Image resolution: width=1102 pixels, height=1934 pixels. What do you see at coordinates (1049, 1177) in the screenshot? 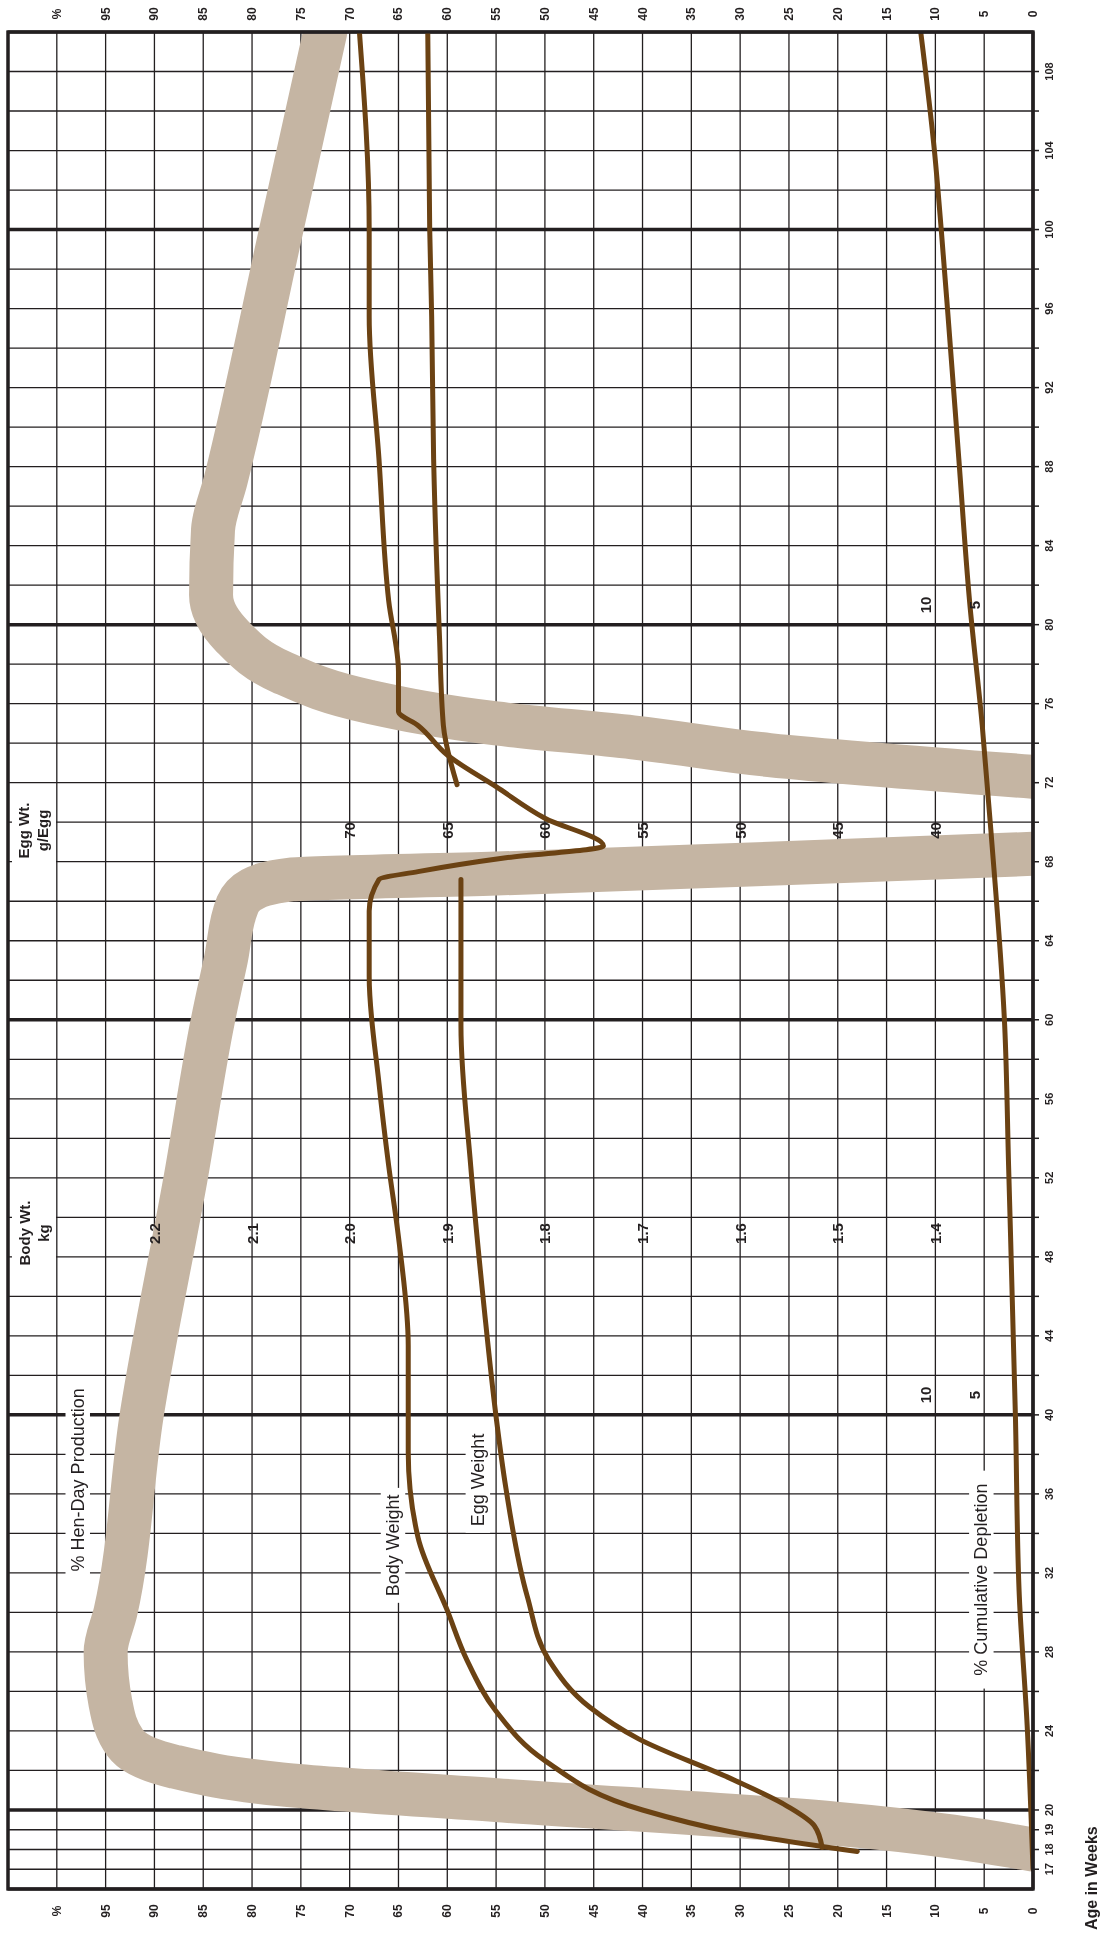
I see `y-tick-label: 52` at bounding box center [1049, 1177].